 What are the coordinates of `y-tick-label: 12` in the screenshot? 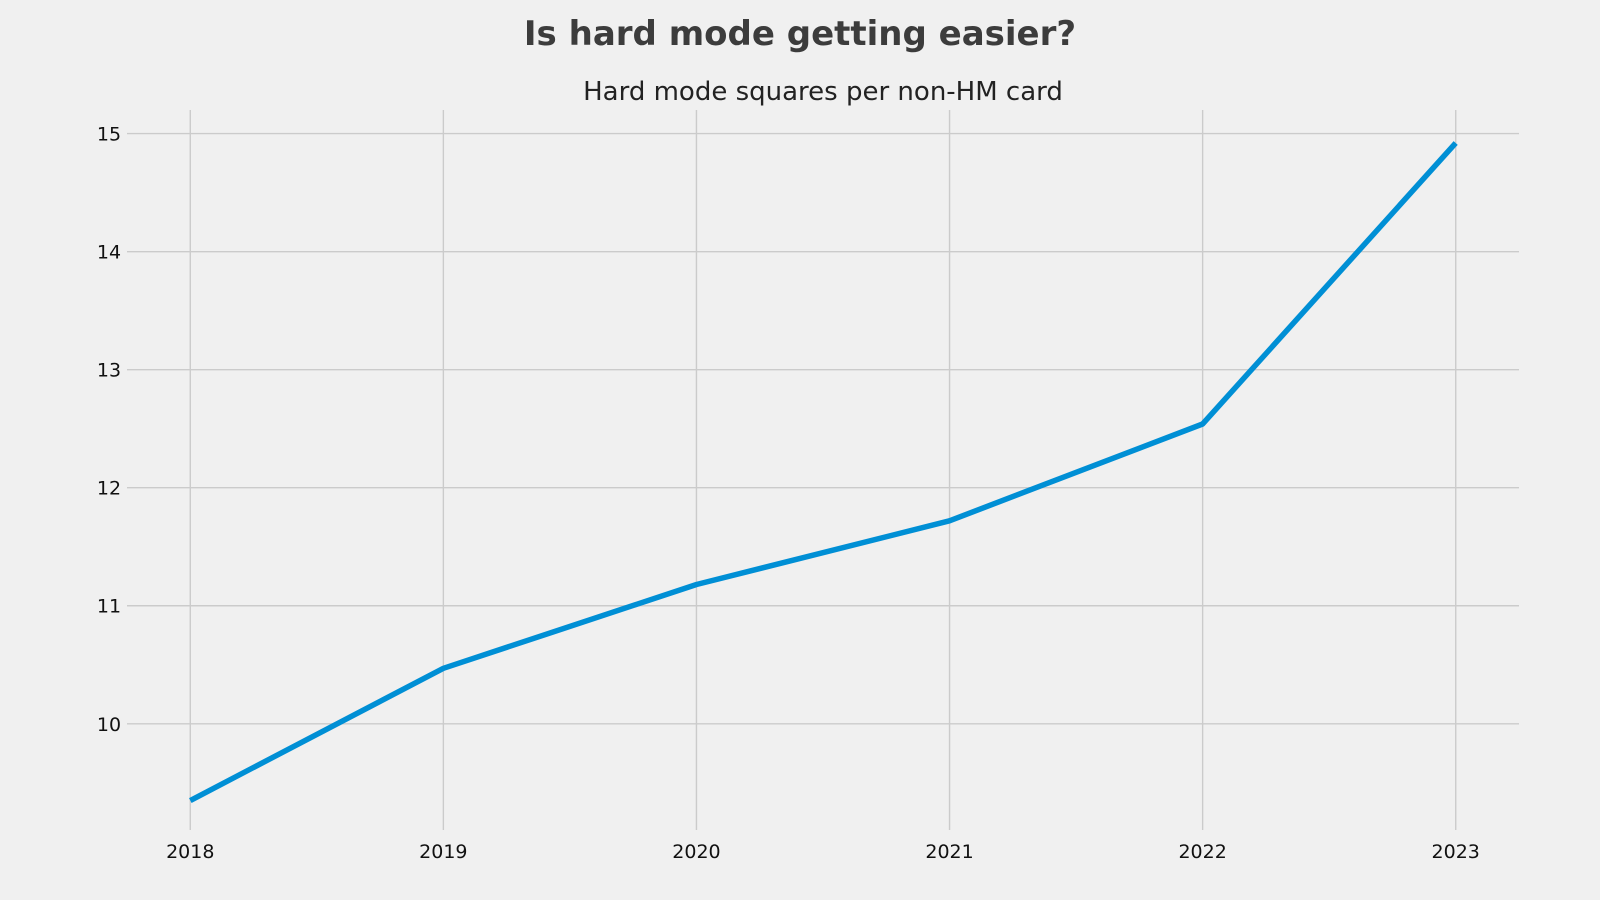 It's located at (109, 489).